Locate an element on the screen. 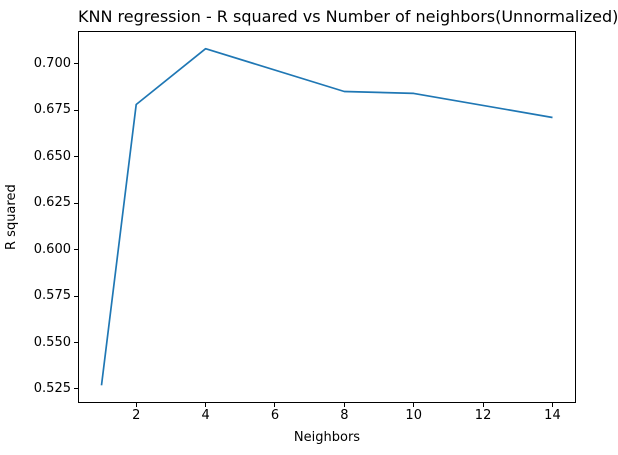 This screenshot has width=618, height=455. y-tick-label: 0.575 is located at coordinates (52, 296).